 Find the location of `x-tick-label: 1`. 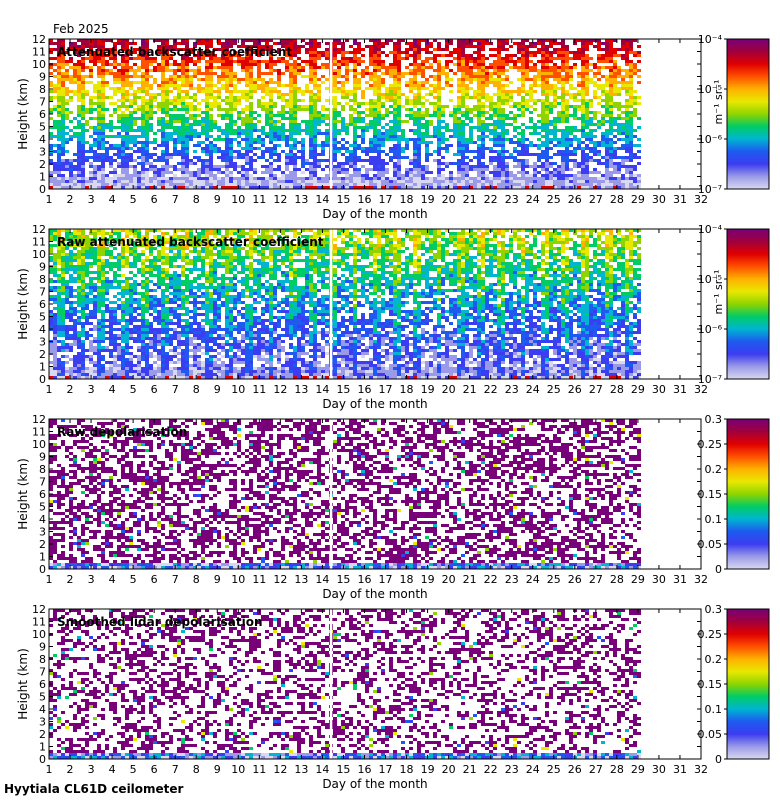

x-tick-label: 1 is located at coordinates (49, 769).